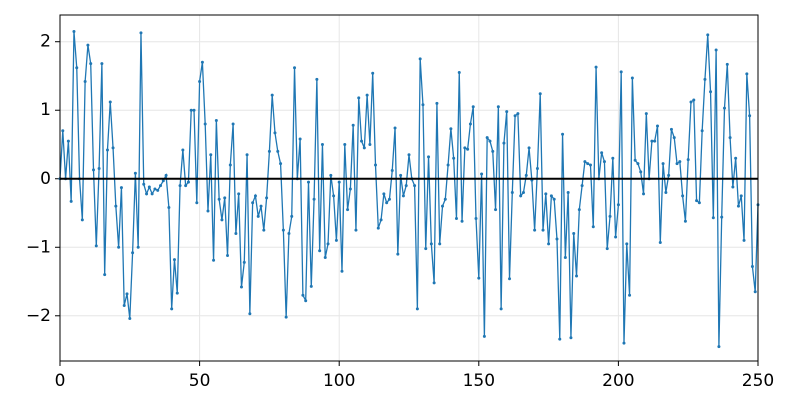 This screenshot has height=411, width=792. Describe the element at coordinates (479, 381) in the screenshot. I see `x-tick-label: 150` at that location.